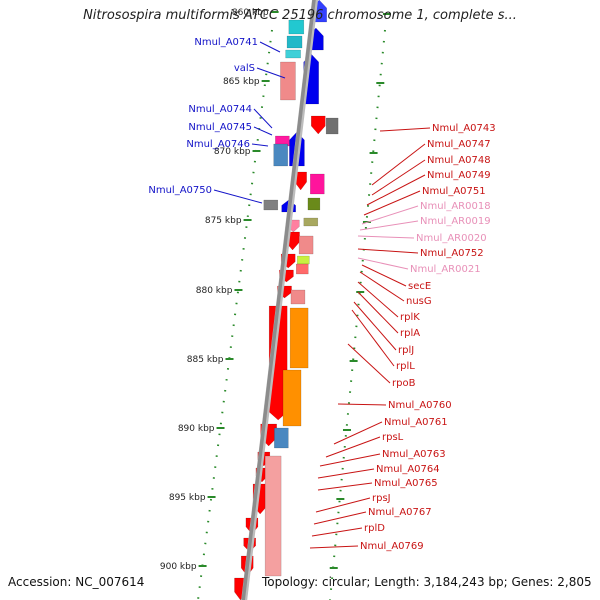 The image size is (600, 600). What do you see at coordinates (244, 68) in the screenshot?
I see `left-gene-label: valS` at bounding box center [244, 68].